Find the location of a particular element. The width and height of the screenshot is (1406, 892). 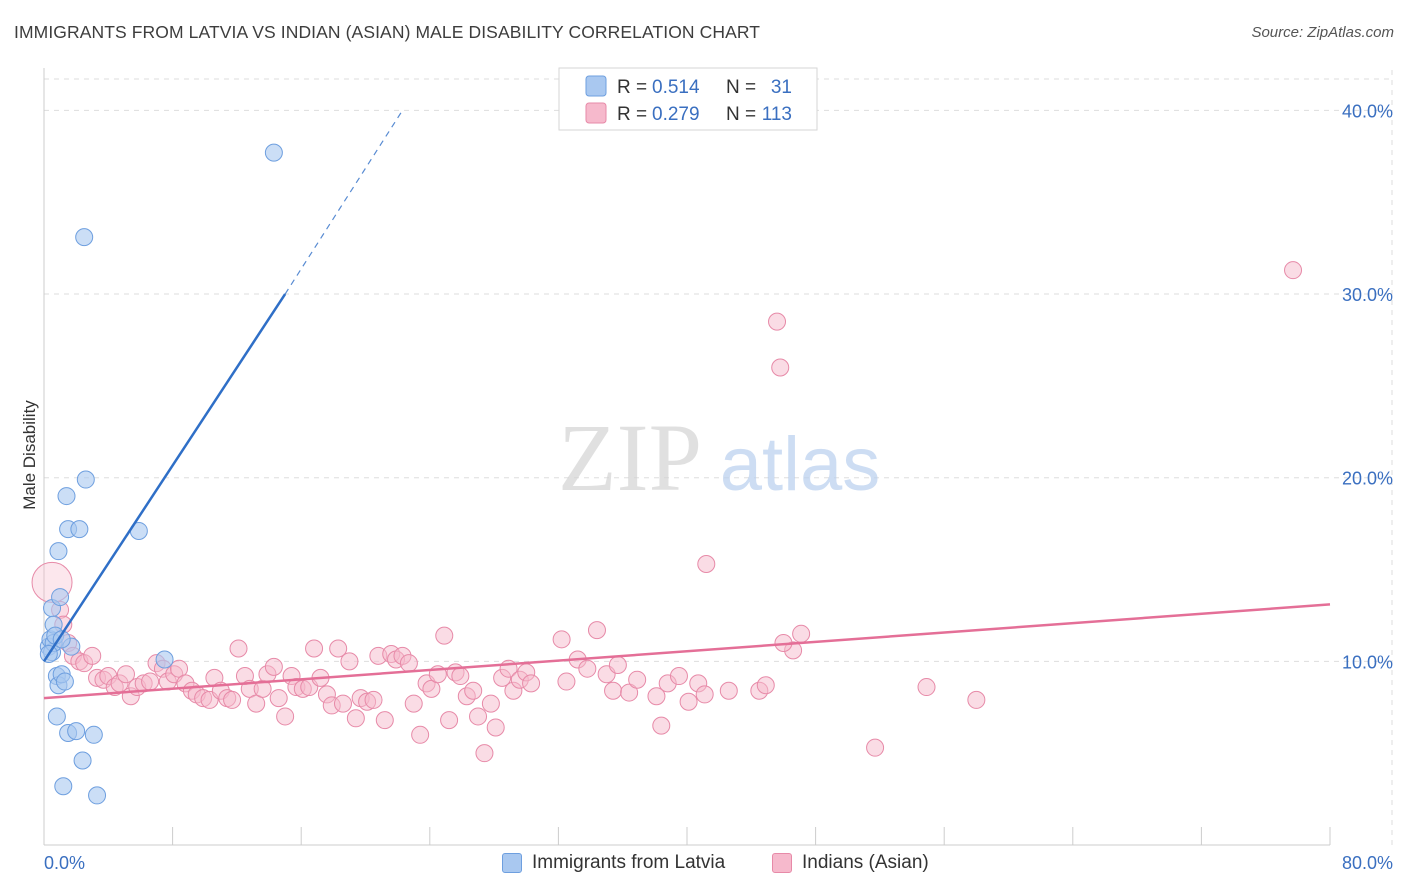

series-immigrants-from-latvia is located at coordinates (161, 474).